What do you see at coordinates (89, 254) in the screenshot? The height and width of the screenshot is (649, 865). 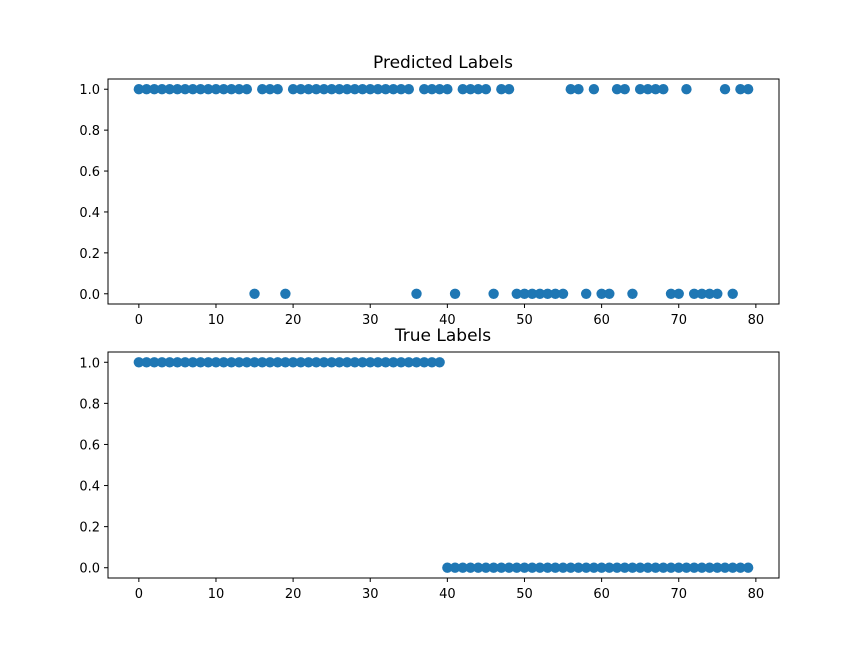 I see `y-tick-label: 0.2` at bounding box center [89, 254].